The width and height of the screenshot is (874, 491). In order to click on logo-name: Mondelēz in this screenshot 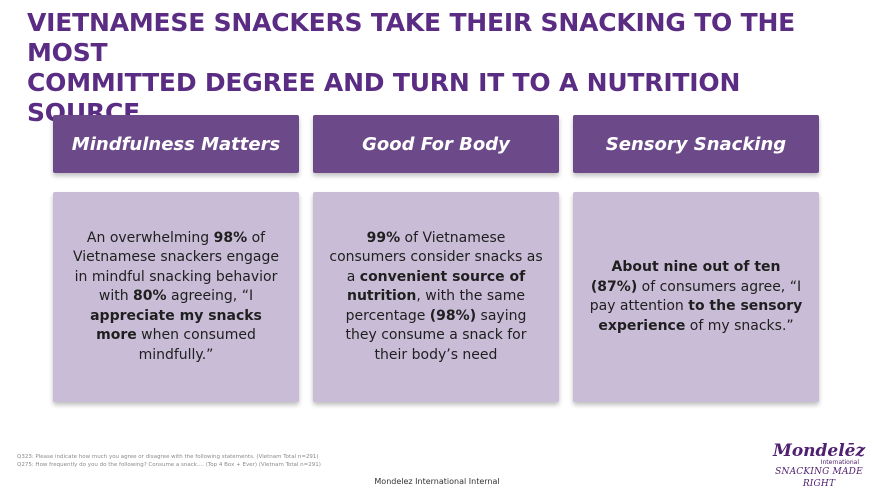, I will do `click(819, 451)`.